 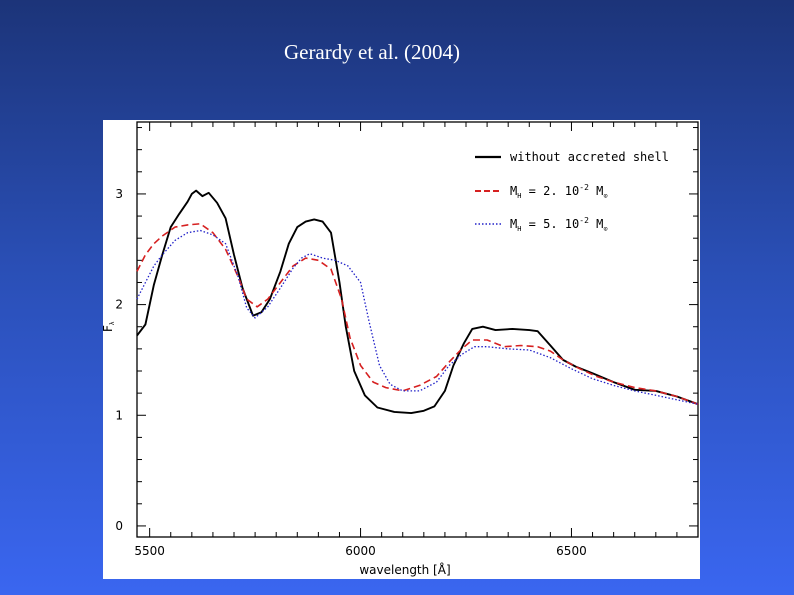 What do you see at coordinates (119, 415) in the screenshot?
I see `y-tick-label: 1` at bounding box center [119, 415].